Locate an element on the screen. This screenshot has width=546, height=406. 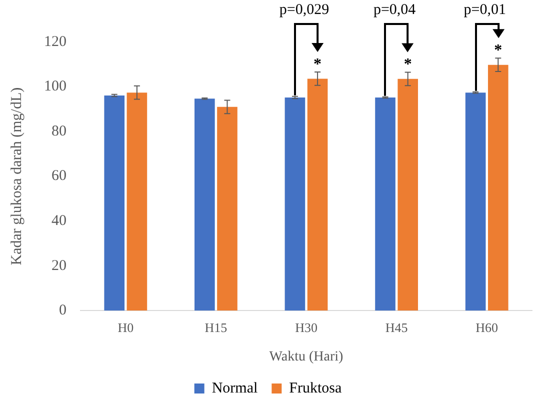
legend-label: Normal is located at coordinates (235, 388).